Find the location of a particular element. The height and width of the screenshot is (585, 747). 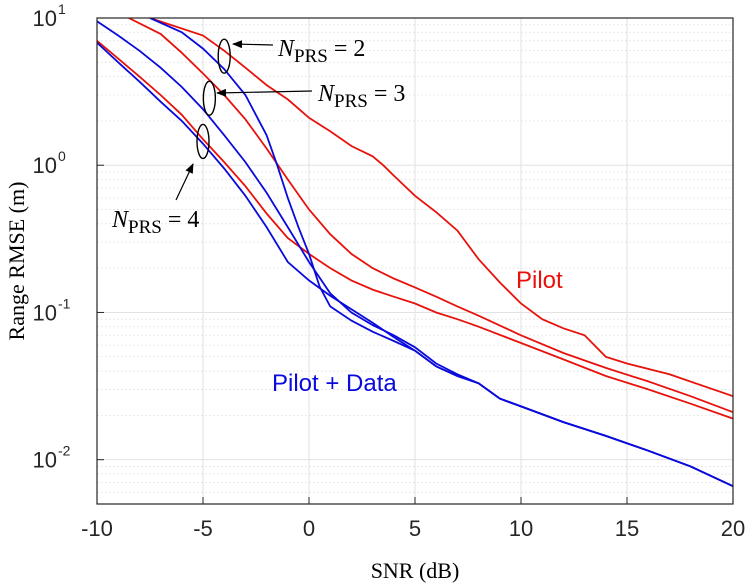

nprs-label: NPRS = 4 is located at coordinates (155, 222).